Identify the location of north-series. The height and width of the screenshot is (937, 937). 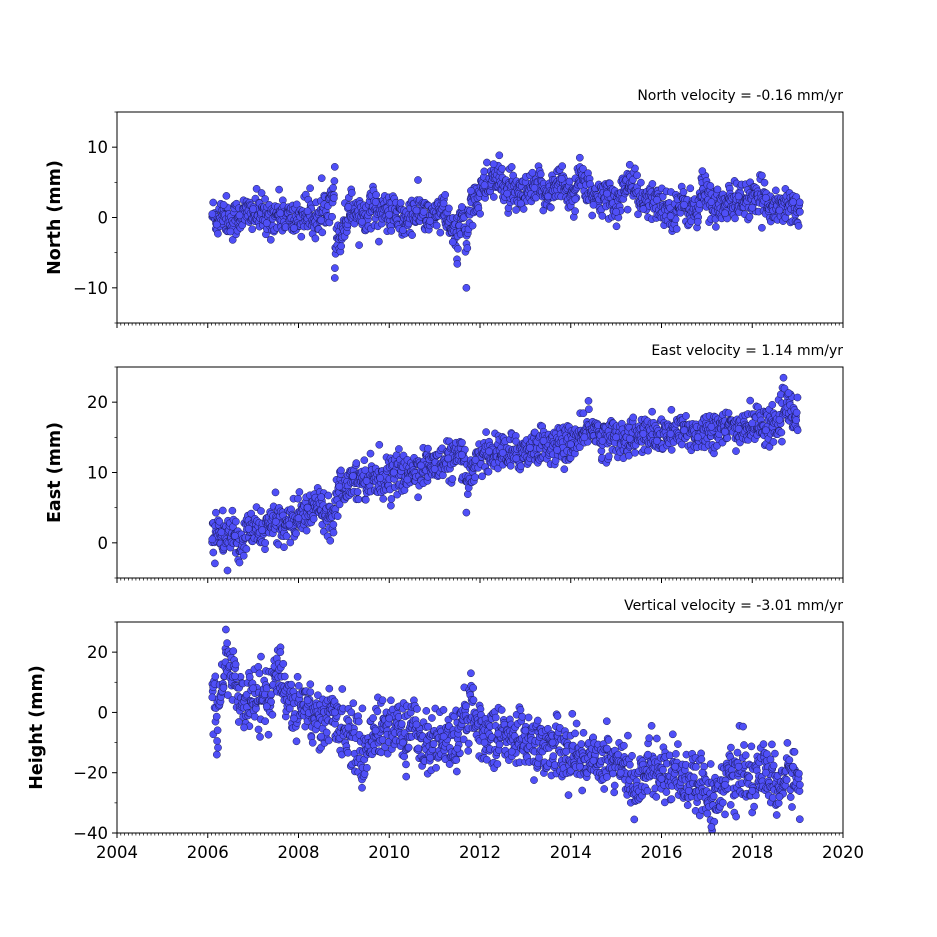
(506, 222).